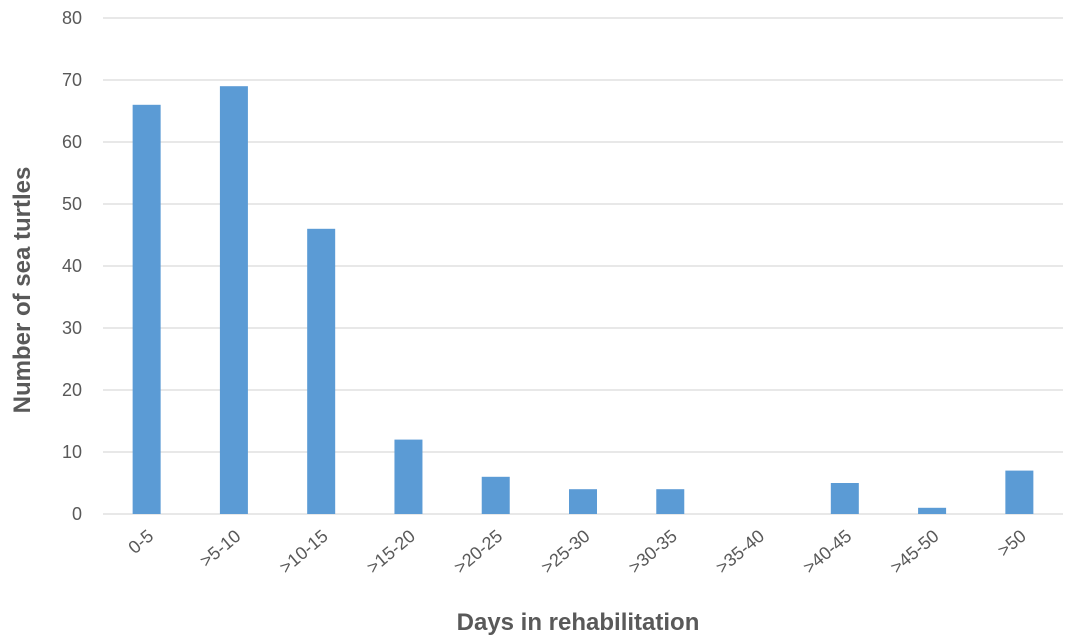  I want to click on y-tick-label: 20, so click(72, 390).